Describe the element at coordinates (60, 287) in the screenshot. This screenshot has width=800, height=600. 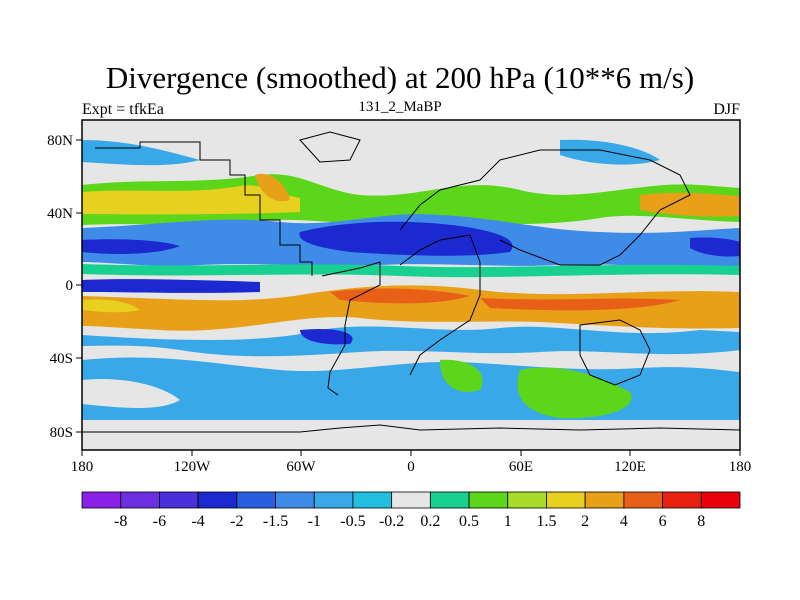
I see `y-tick-labels: 80N 40N 0 40S 80S` at that location.